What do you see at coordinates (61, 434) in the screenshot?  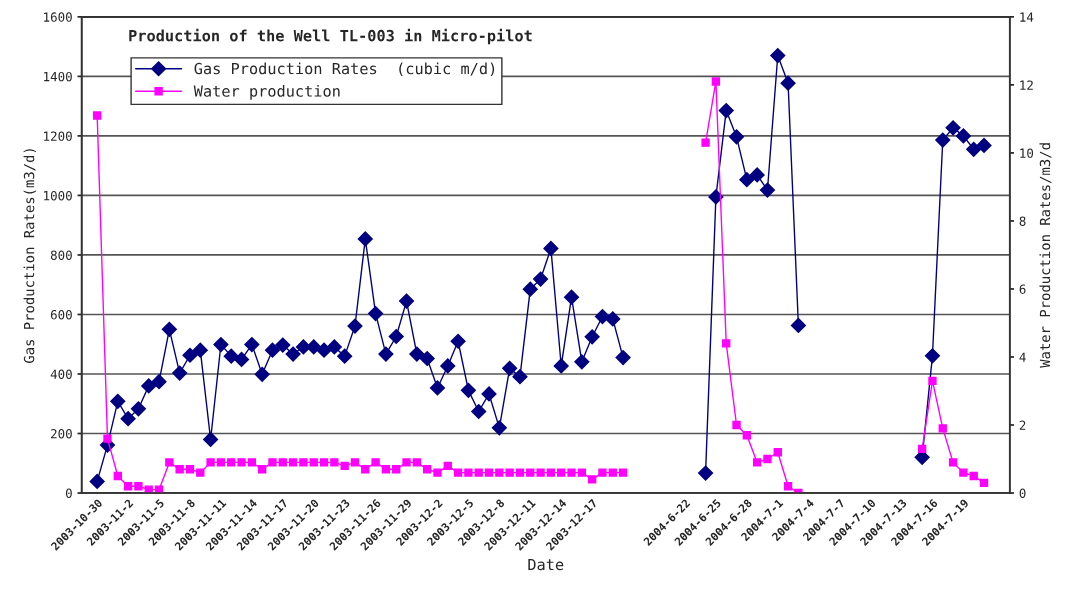 I see `y-tick-label: 200` at bounding box center [61, 434].